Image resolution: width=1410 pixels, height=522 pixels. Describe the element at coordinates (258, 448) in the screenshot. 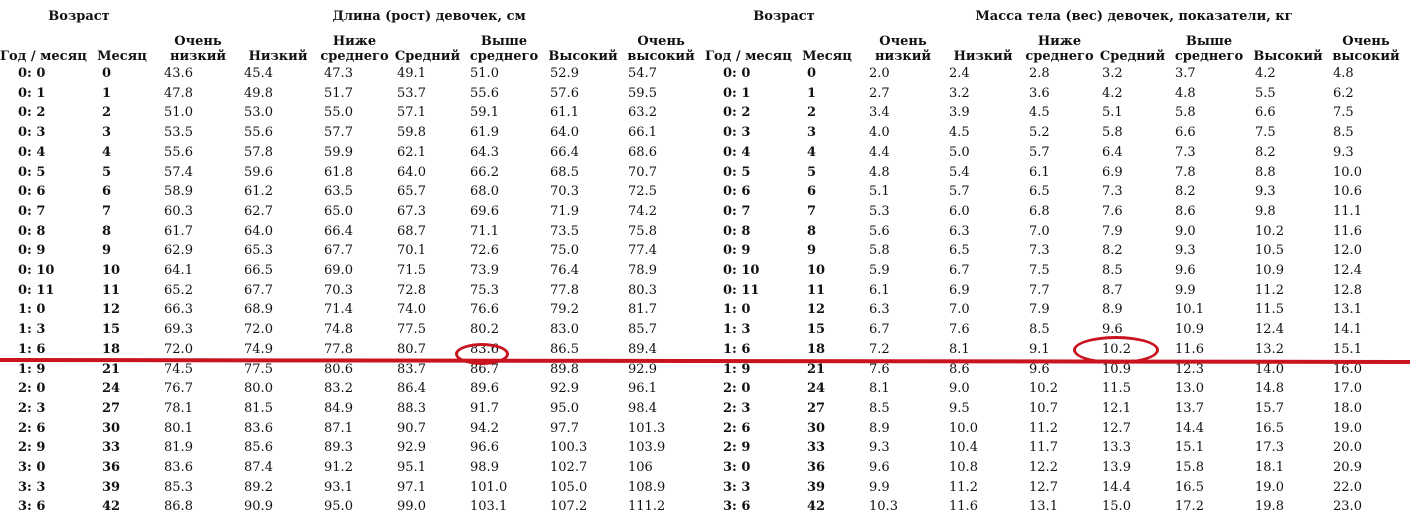

I see `value-cell: 85.6` at that location.